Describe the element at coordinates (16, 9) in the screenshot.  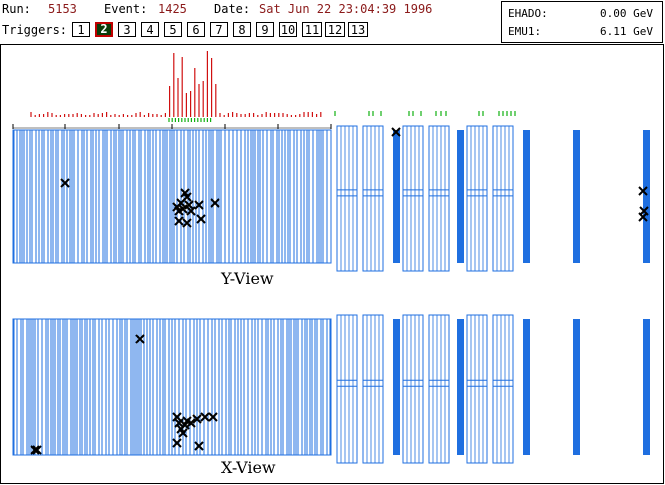
I see `run-label: Run:` at that location.